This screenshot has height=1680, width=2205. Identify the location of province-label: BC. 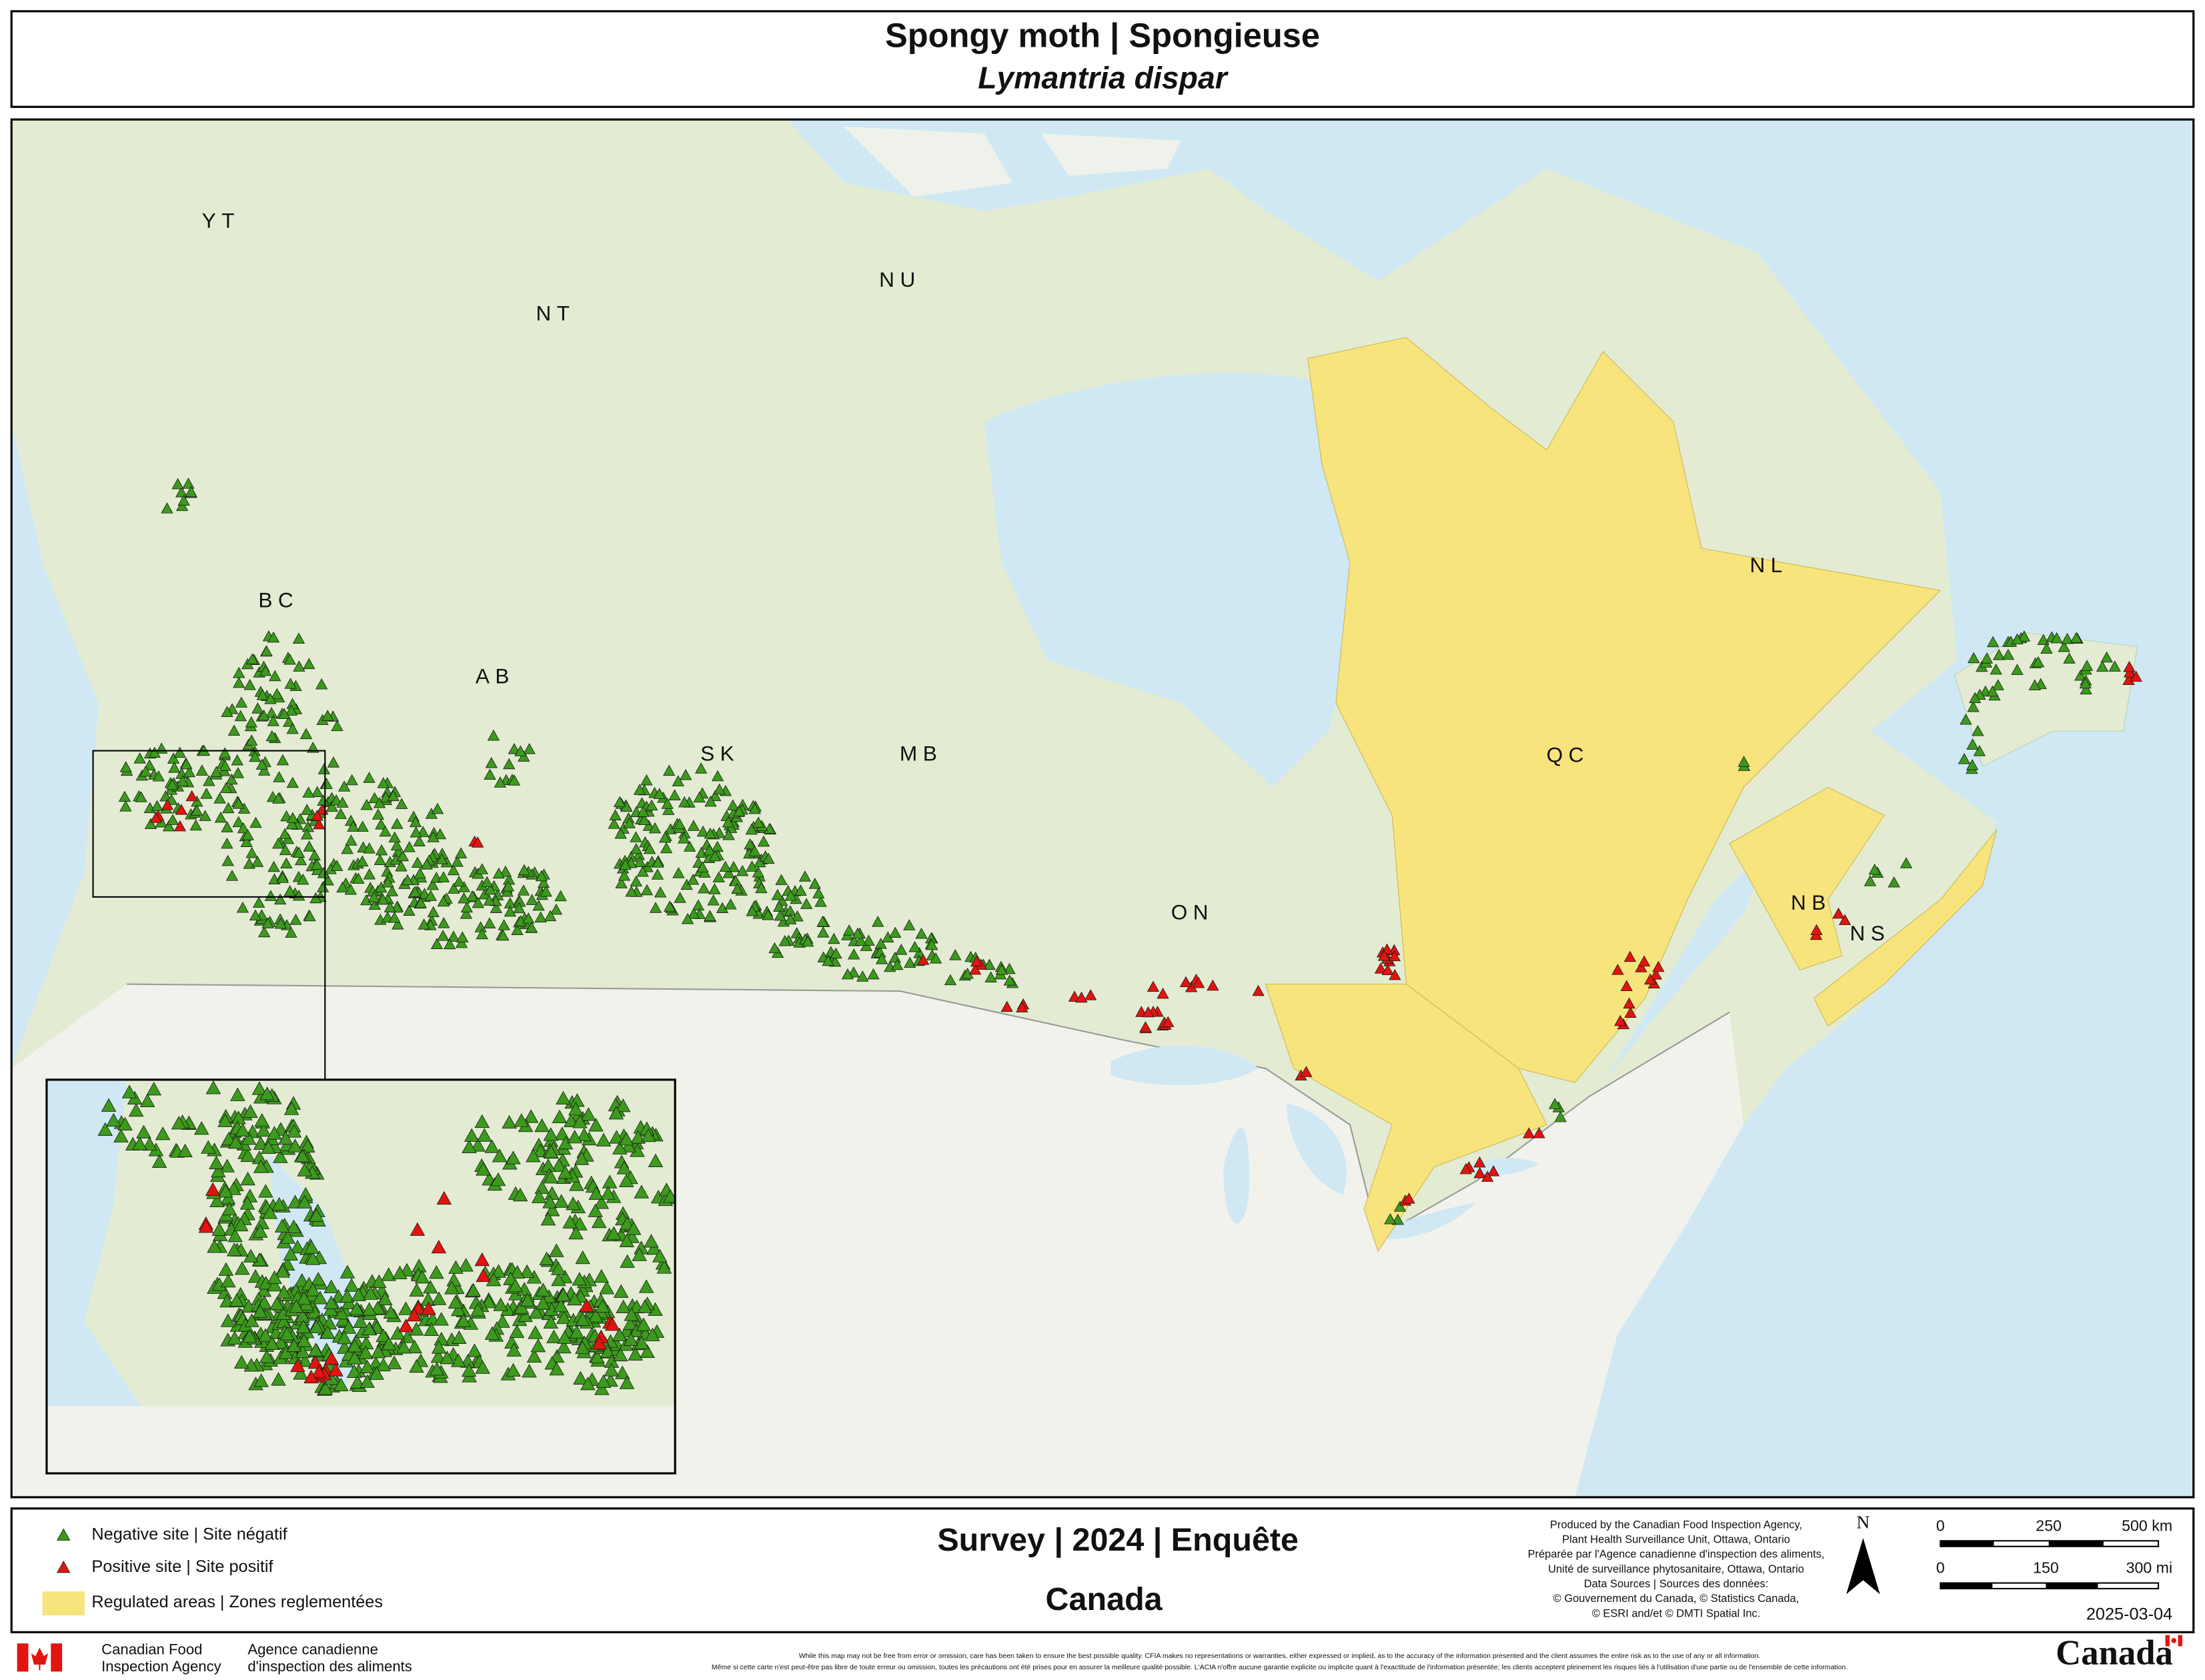
(278, 600).